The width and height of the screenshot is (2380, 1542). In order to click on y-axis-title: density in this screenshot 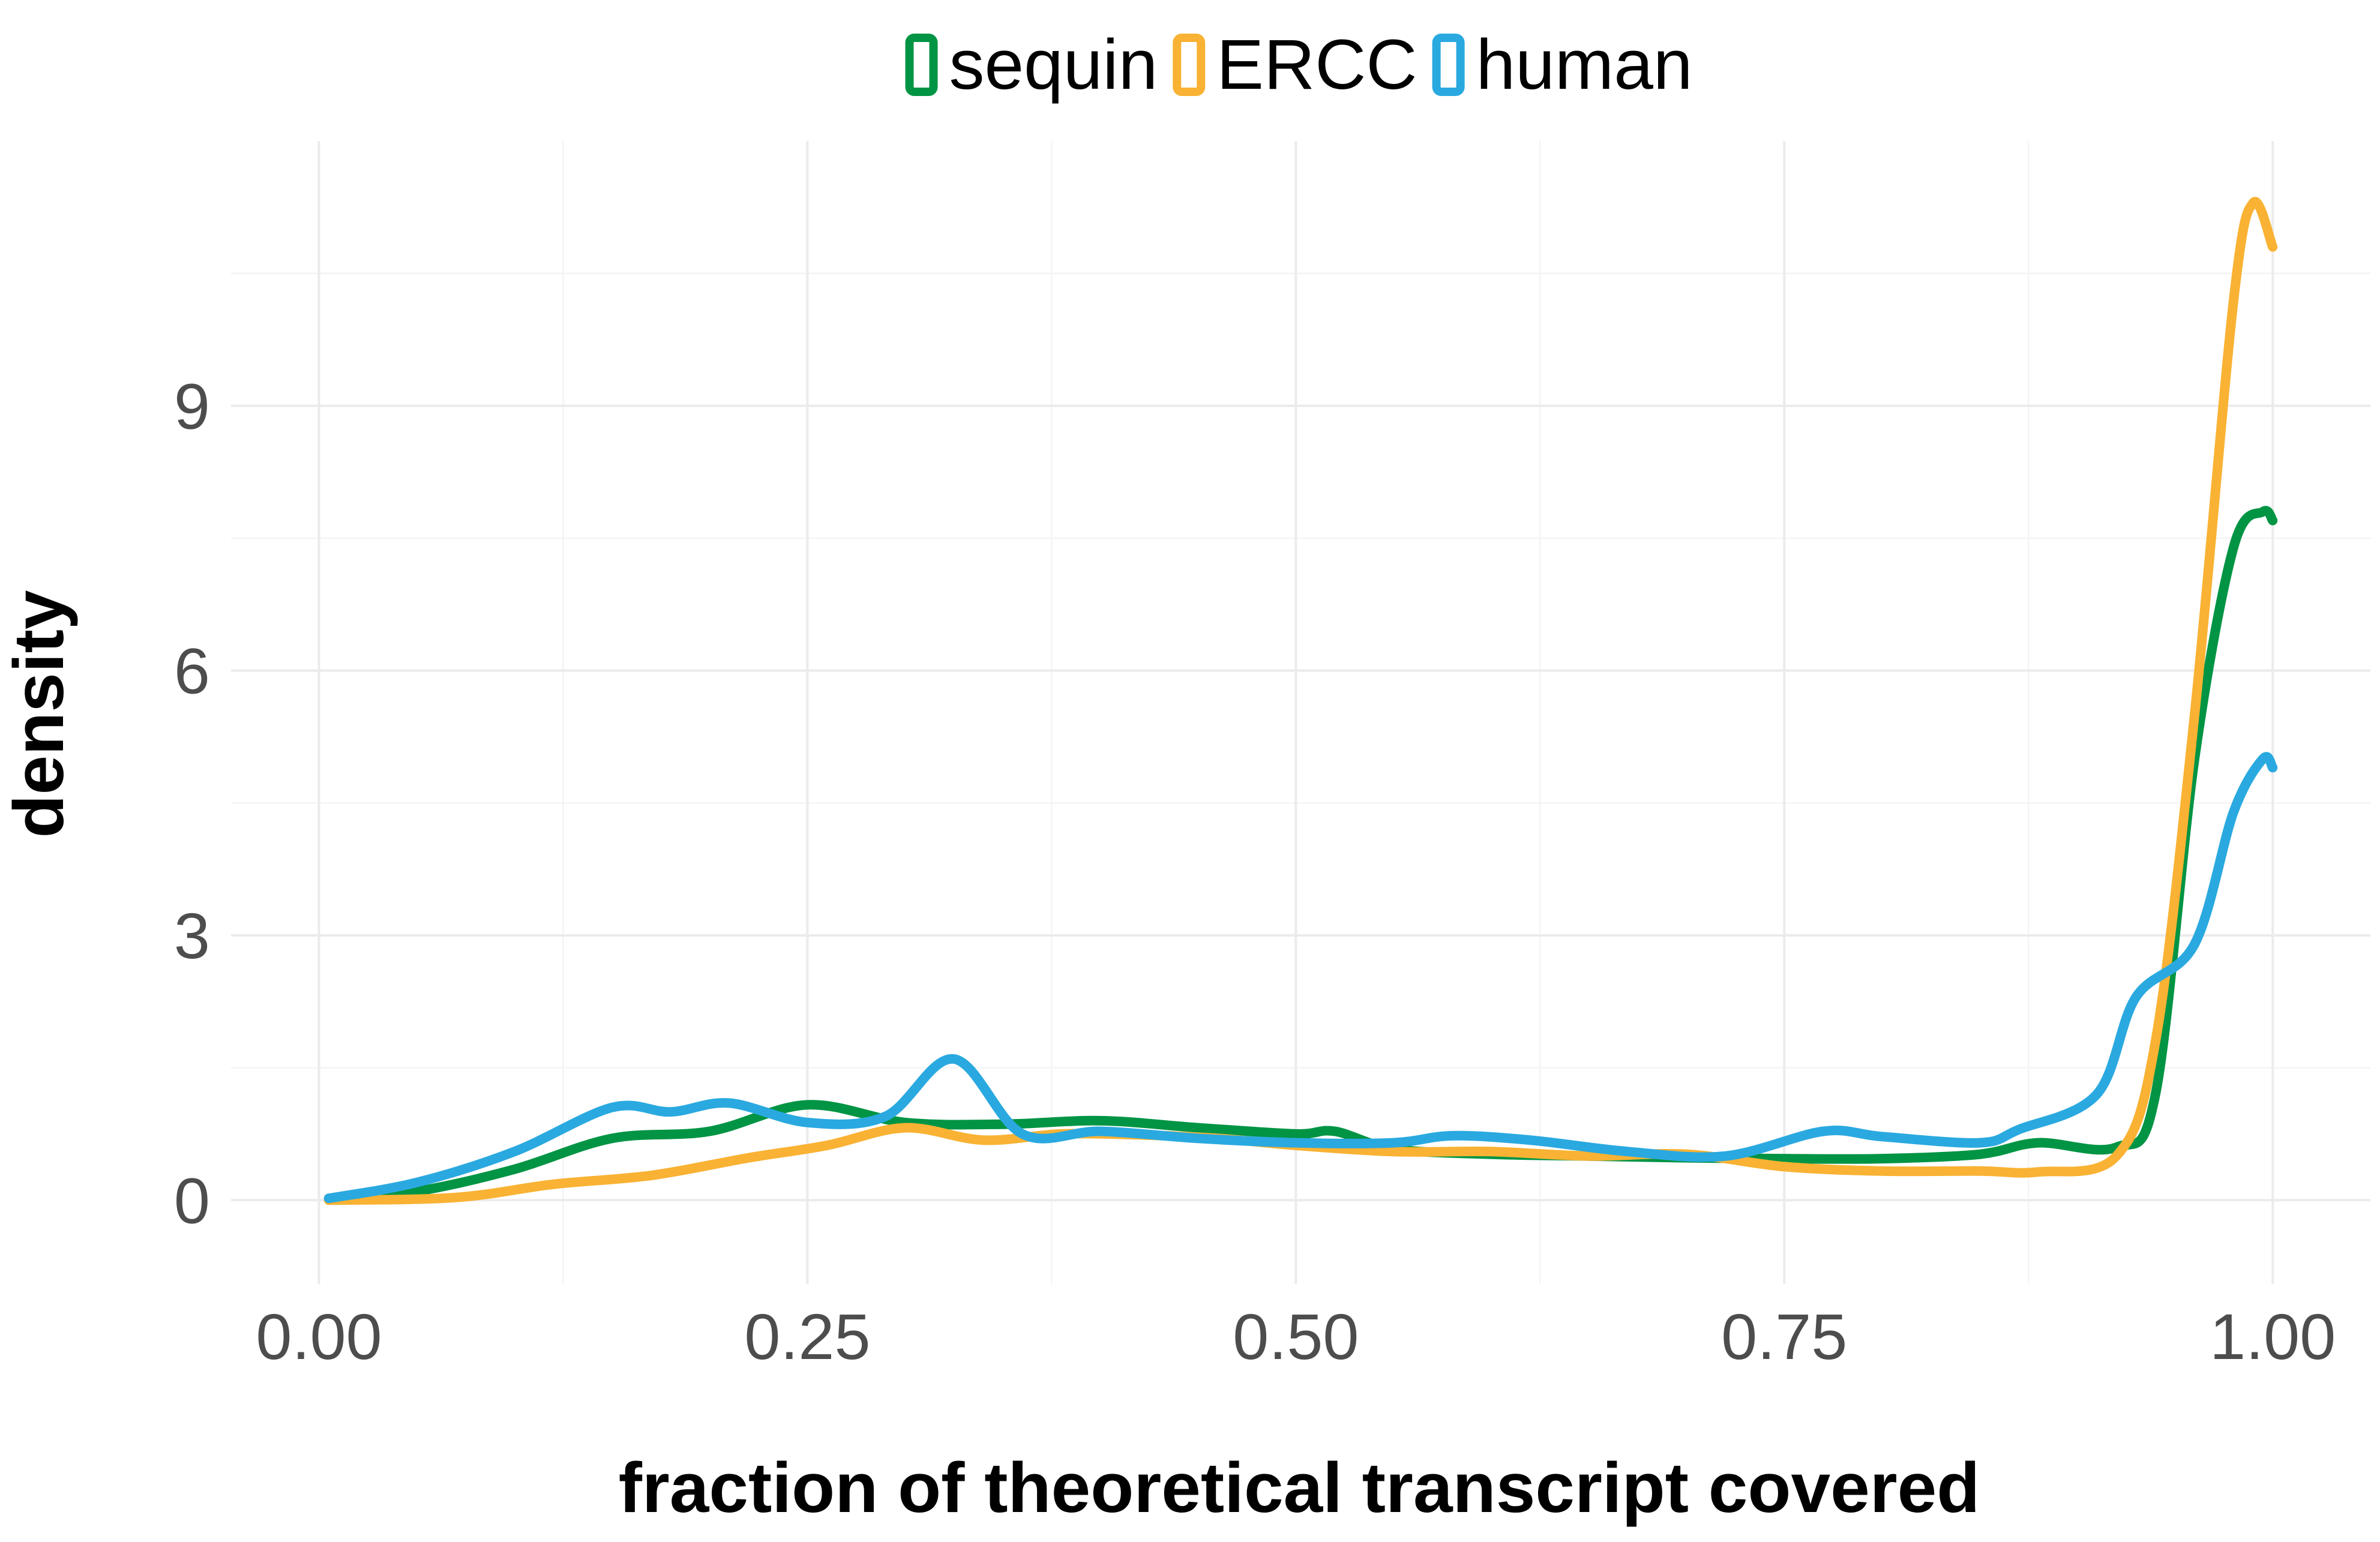, I will do `click(39, 714)`.